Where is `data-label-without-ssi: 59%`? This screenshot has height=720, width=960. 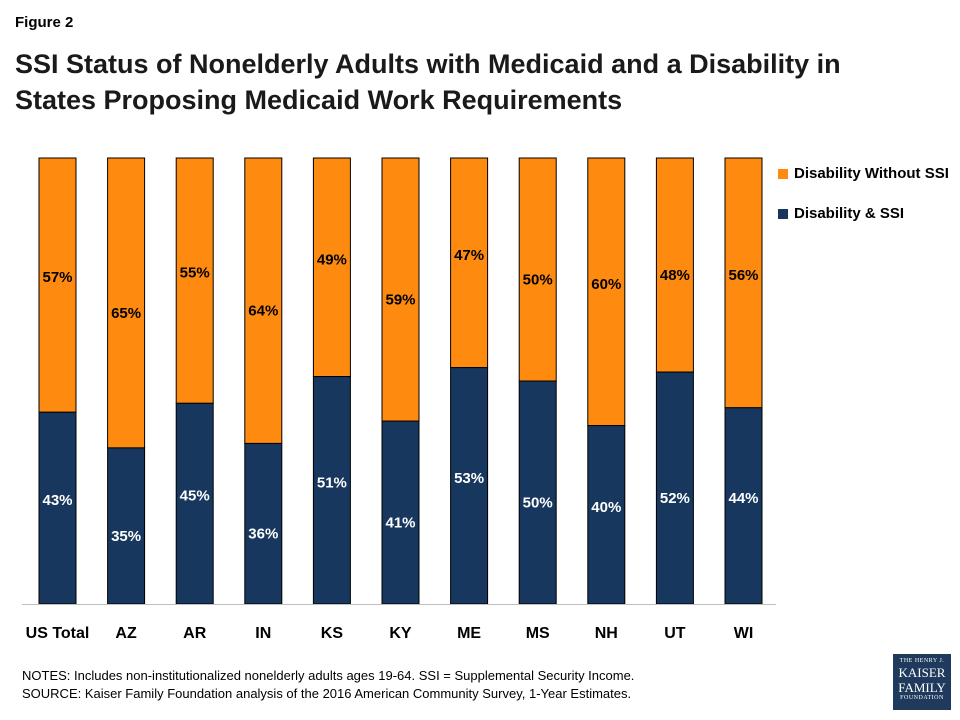
data-label-without-ssi: 59% is located at coordinates (400, 300).